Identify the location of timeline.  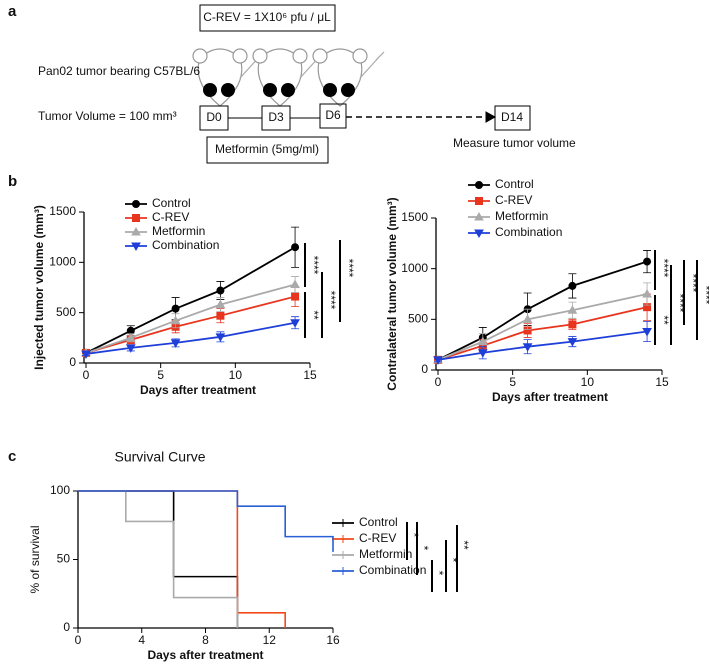
(365, 133).